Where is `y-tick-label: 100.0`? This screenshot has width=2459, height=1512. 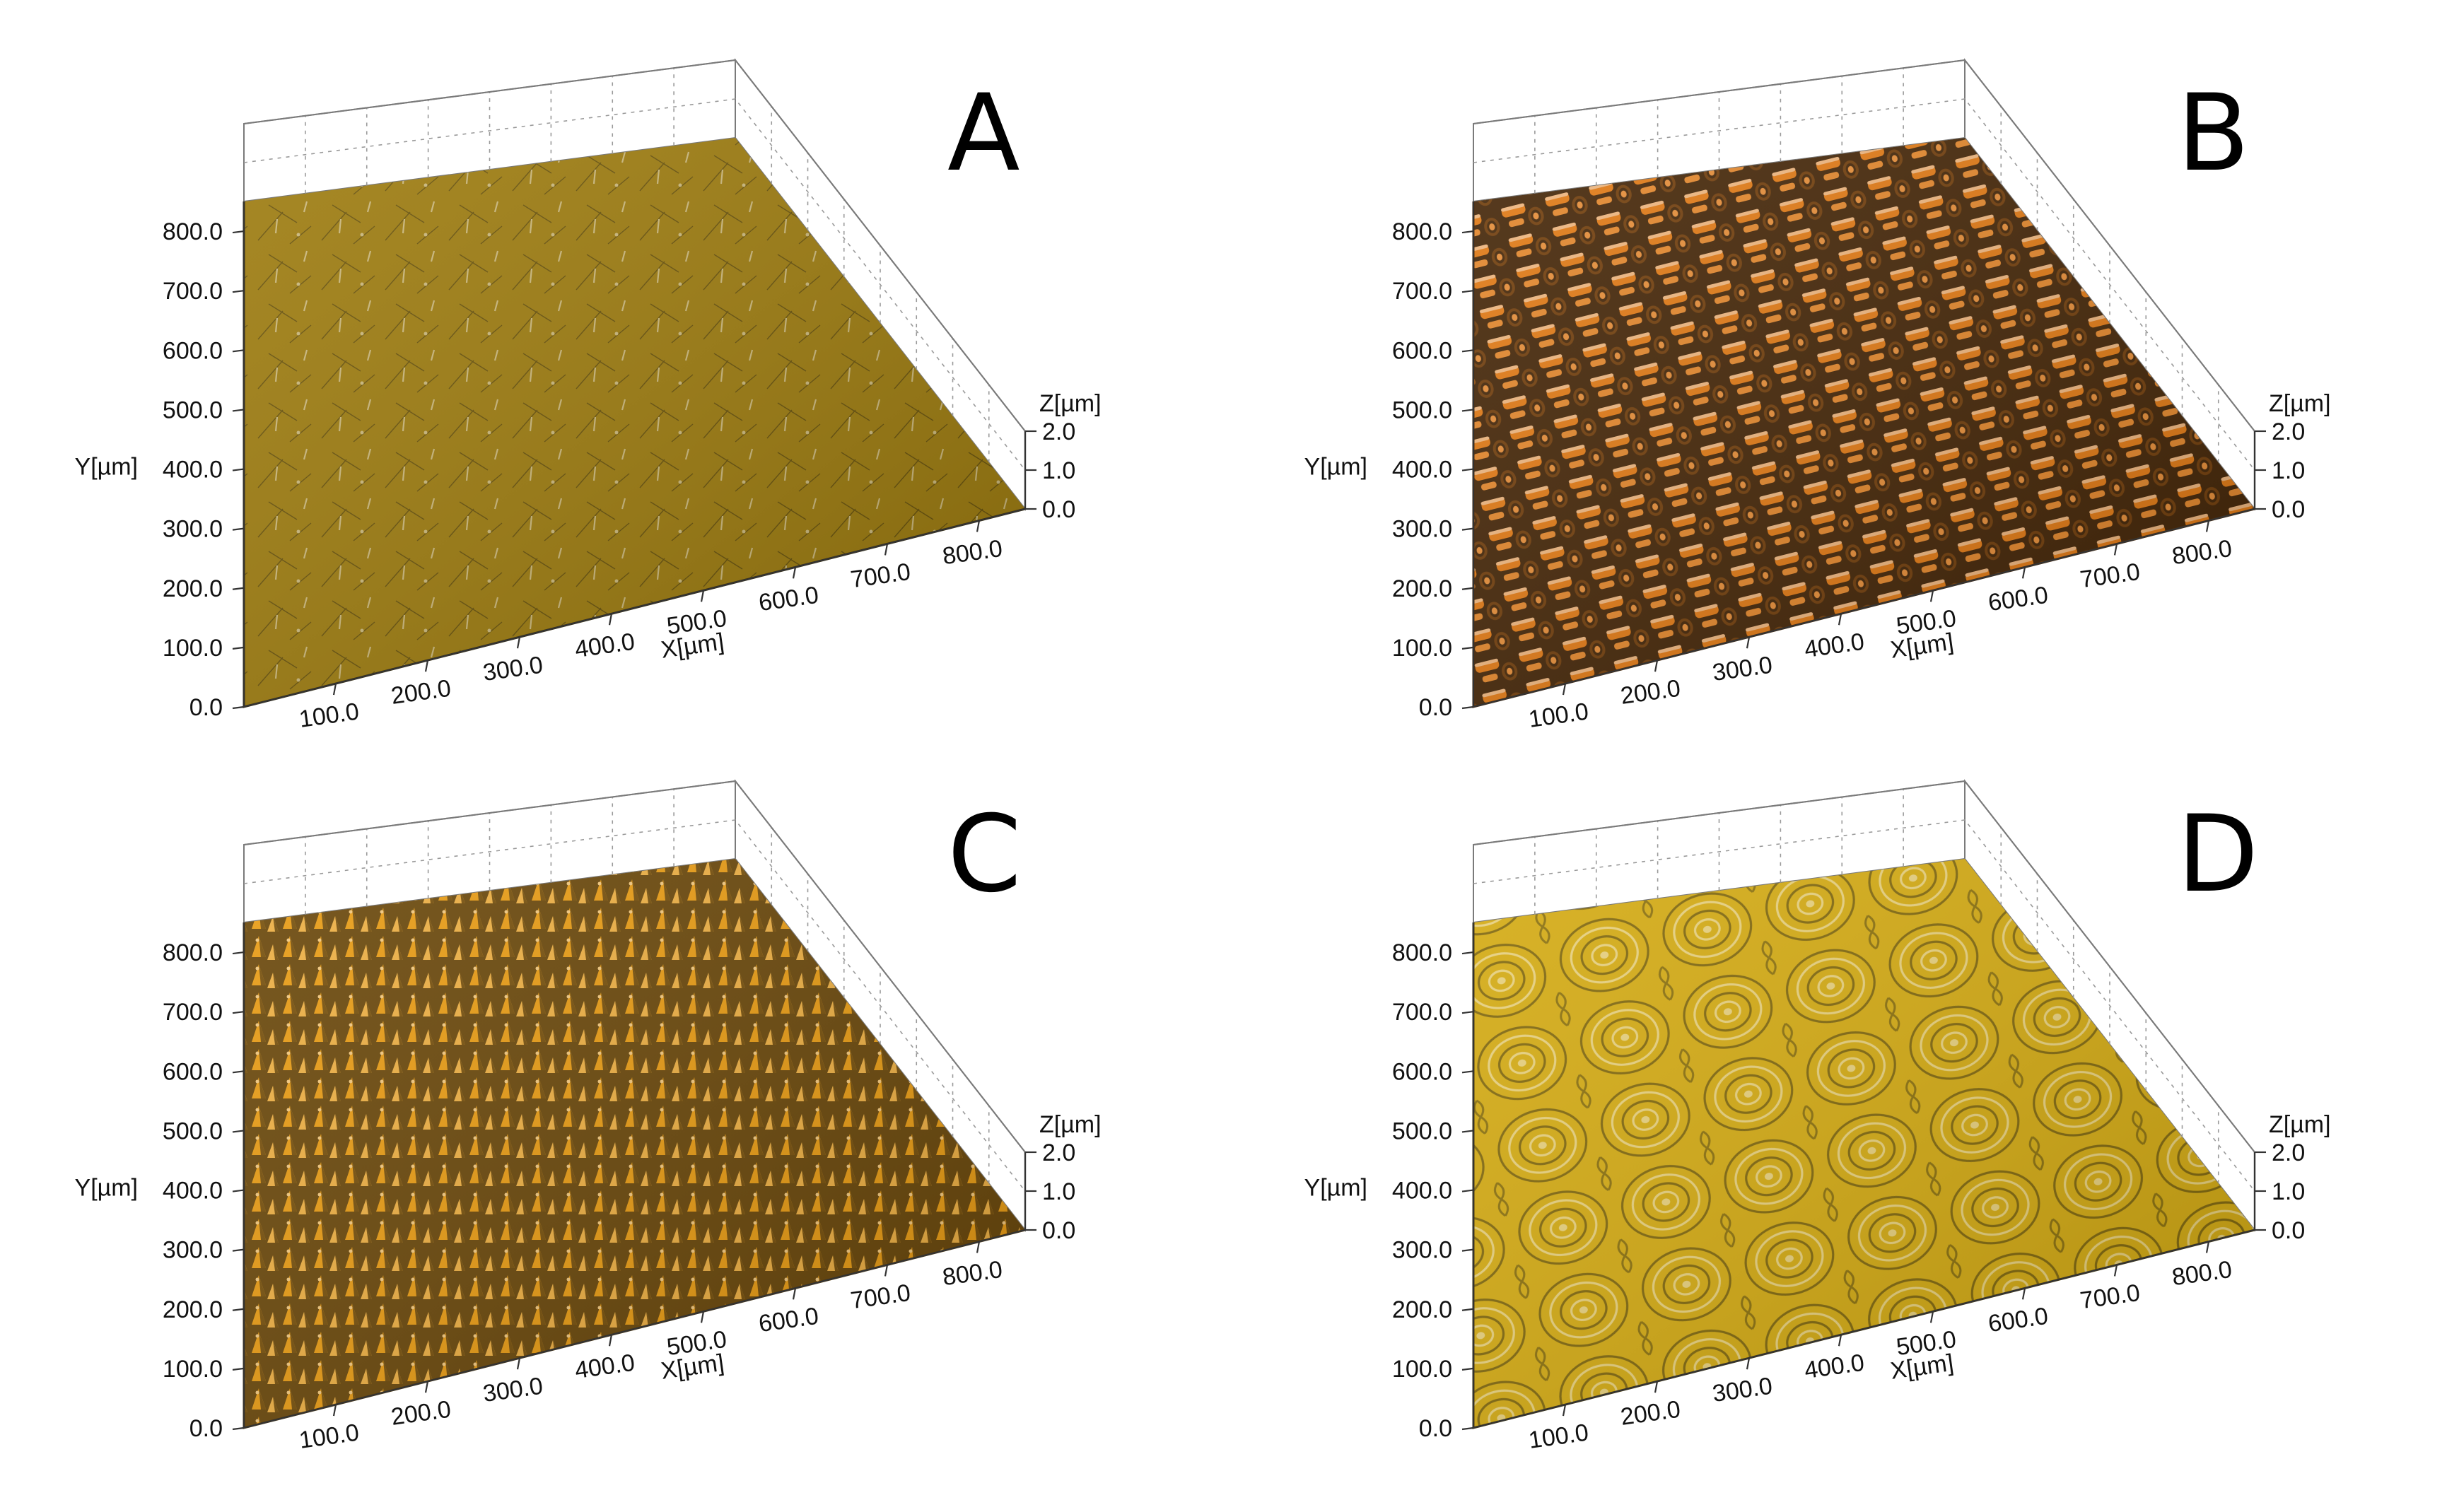
y-tick-label: 100.0 is located at coordinates (193, 1369).